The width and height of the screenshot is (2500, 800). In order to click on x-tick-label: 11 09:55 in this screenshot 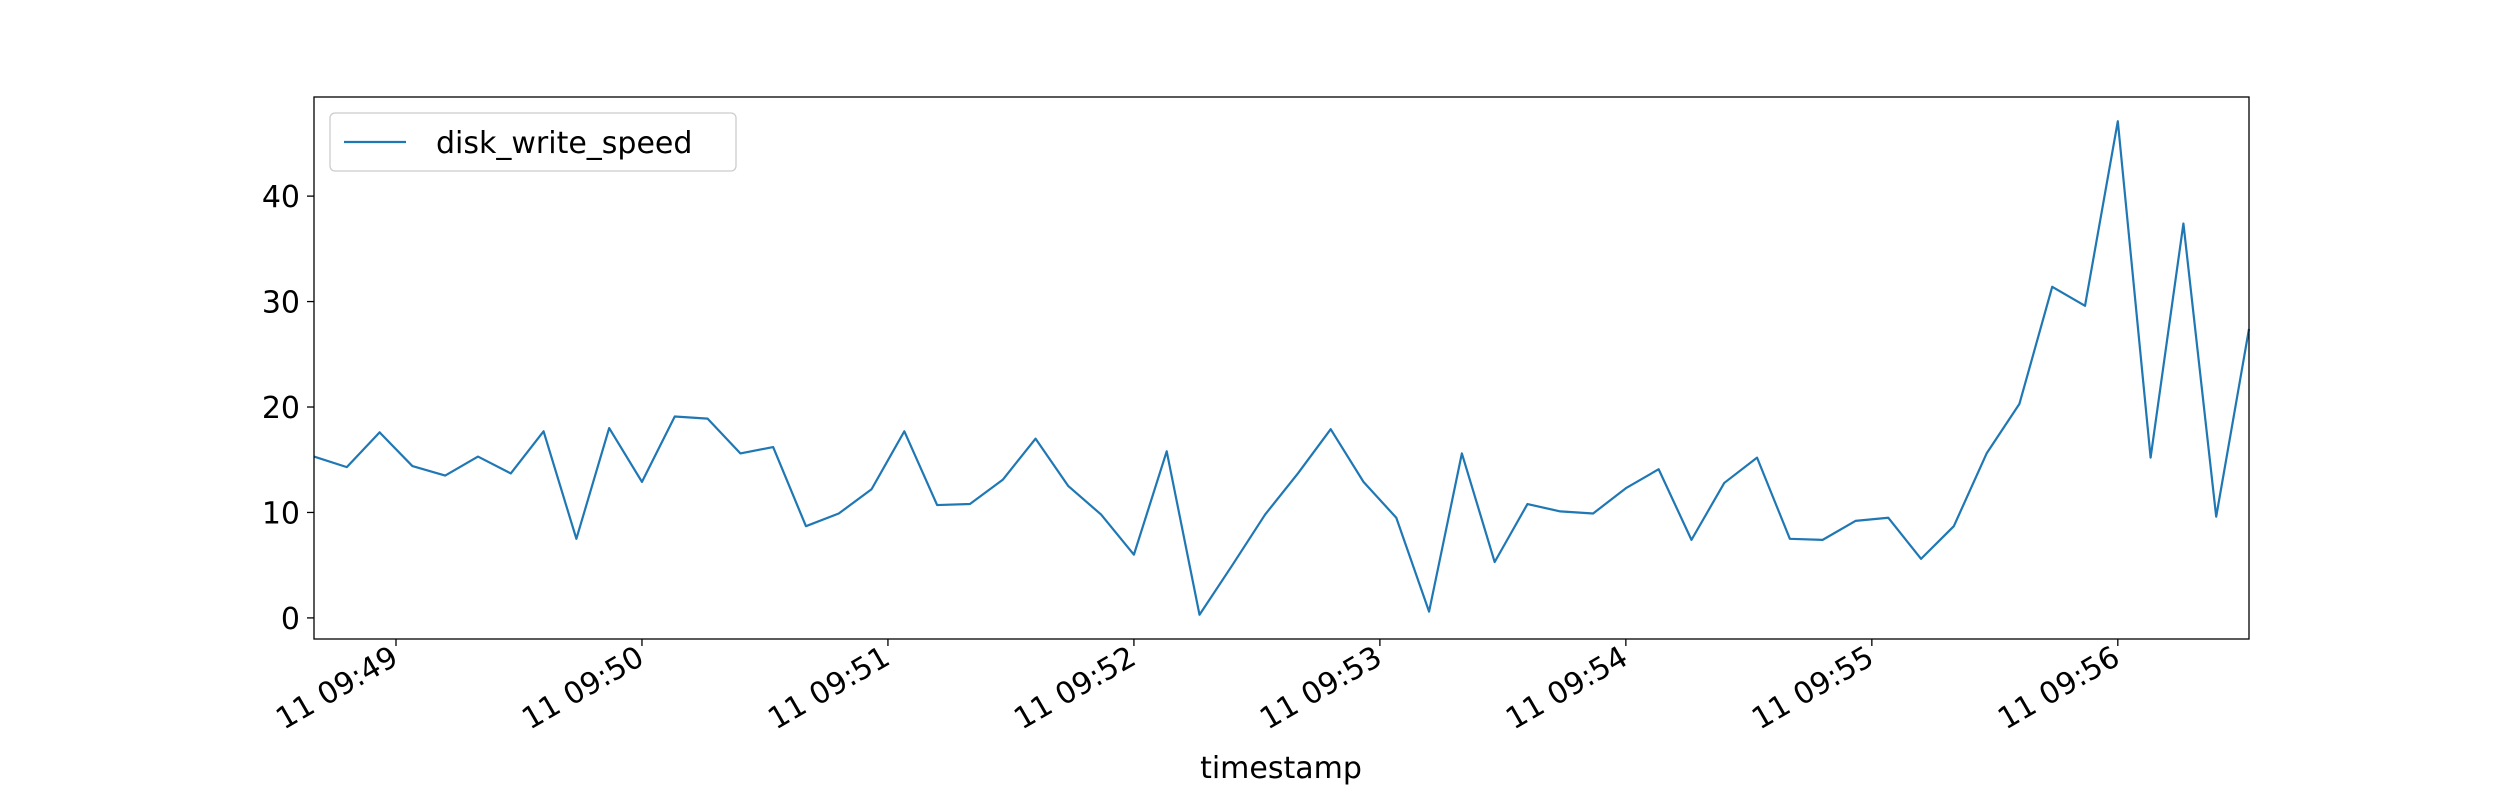, I will do `click(1813, 688)`.